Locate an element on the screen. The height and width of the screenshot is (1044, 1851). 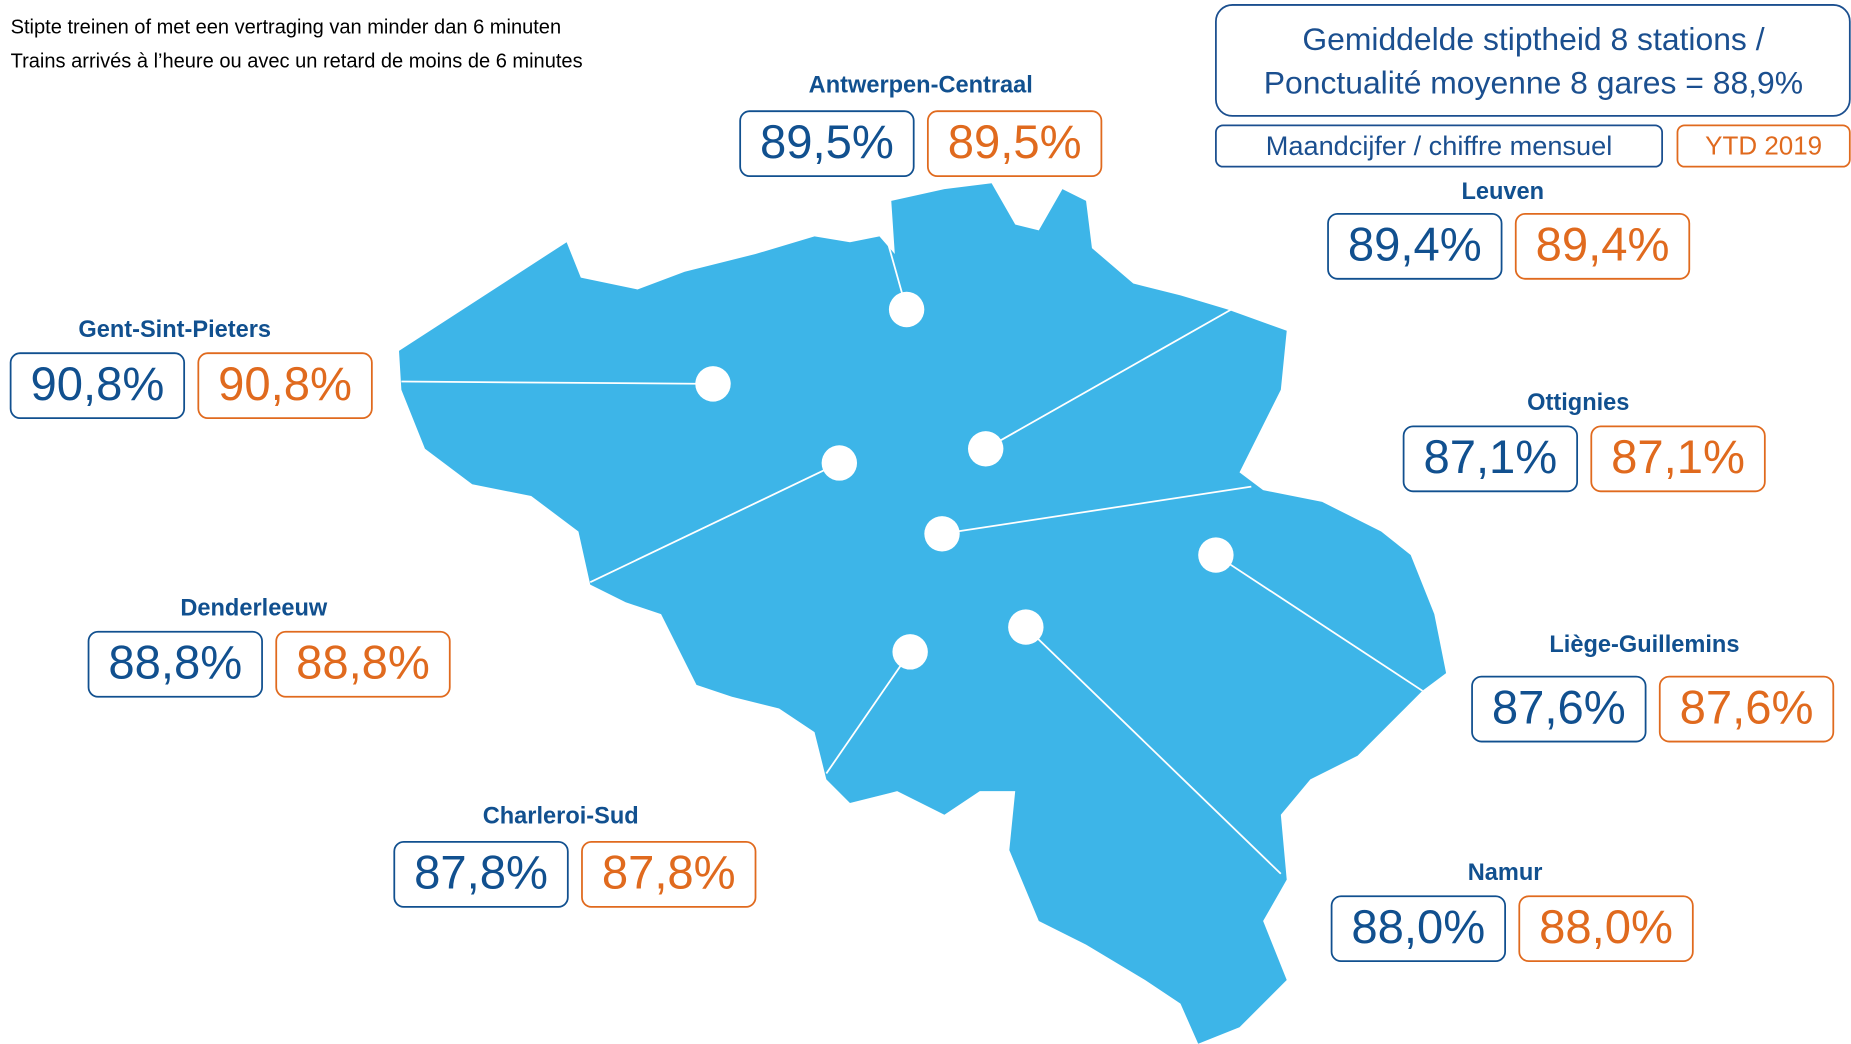
monthly-value: 87,6% is located at coordinates (1559, 707).